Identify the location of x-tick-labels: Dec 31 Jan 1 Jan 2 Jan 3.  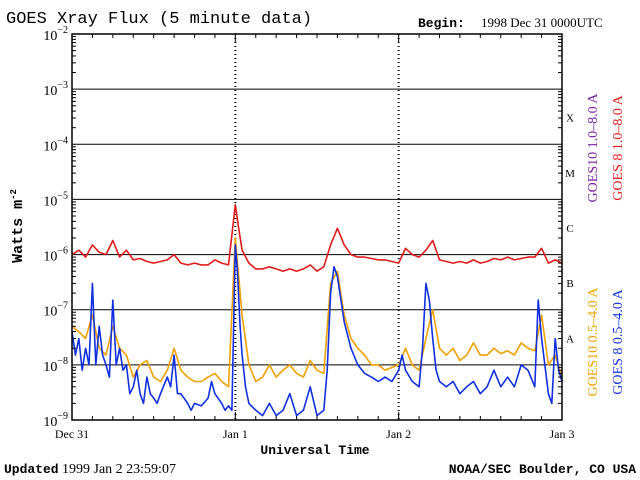
(315, 434).